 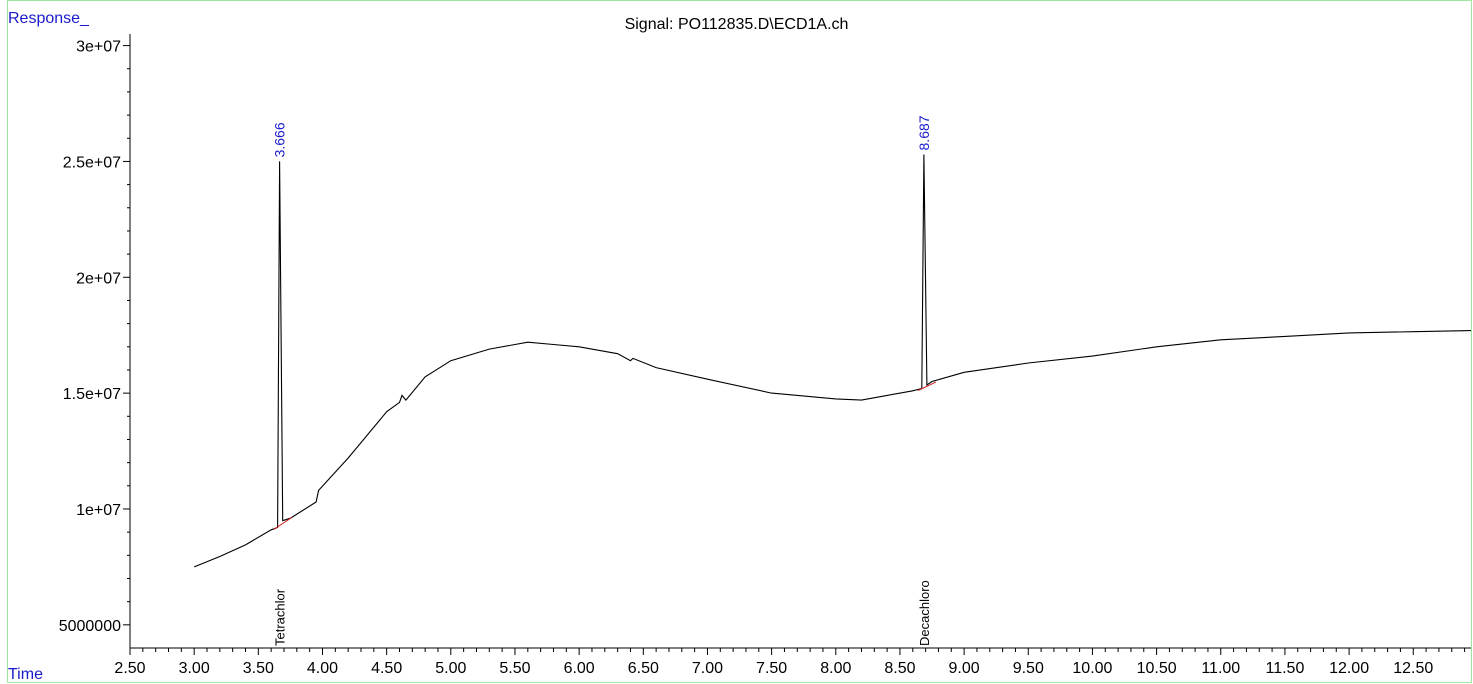 I want to click on x-tick-label: 11.50, so click(x=1284, y=668).